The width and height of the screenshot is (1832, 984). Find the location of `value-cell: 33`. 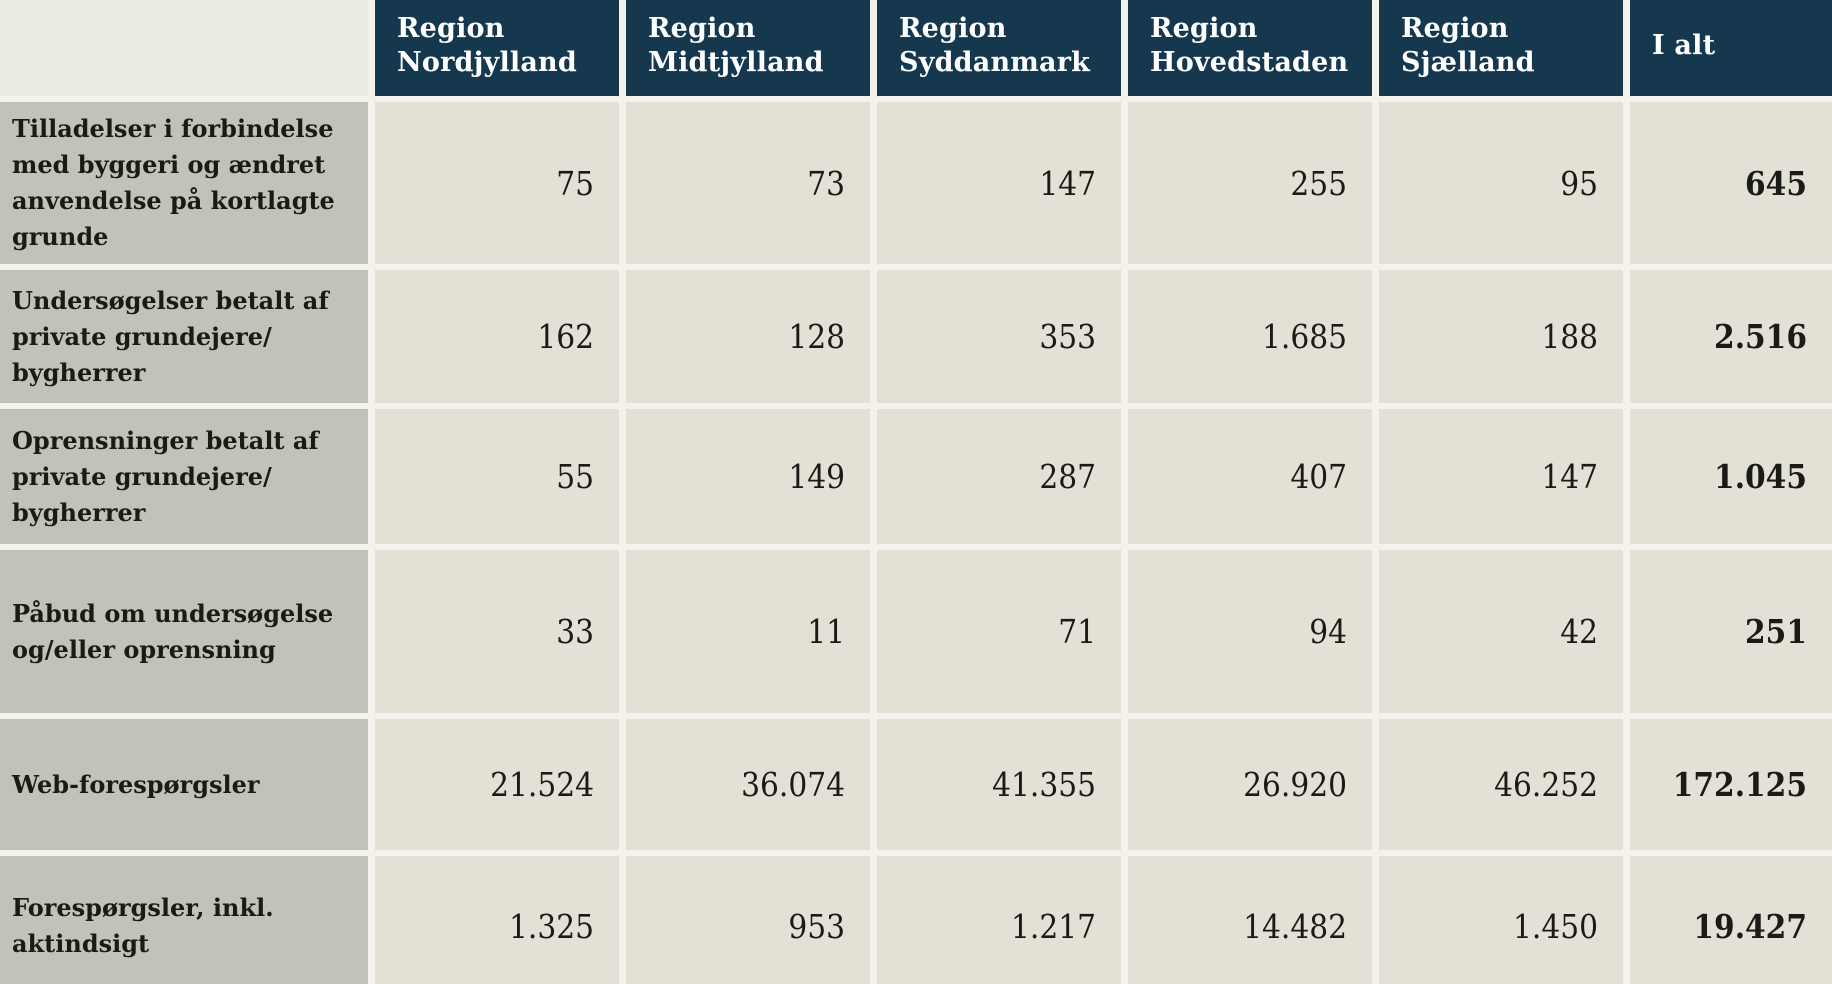

value-cell: 33 is located at coordinates (497, 631).